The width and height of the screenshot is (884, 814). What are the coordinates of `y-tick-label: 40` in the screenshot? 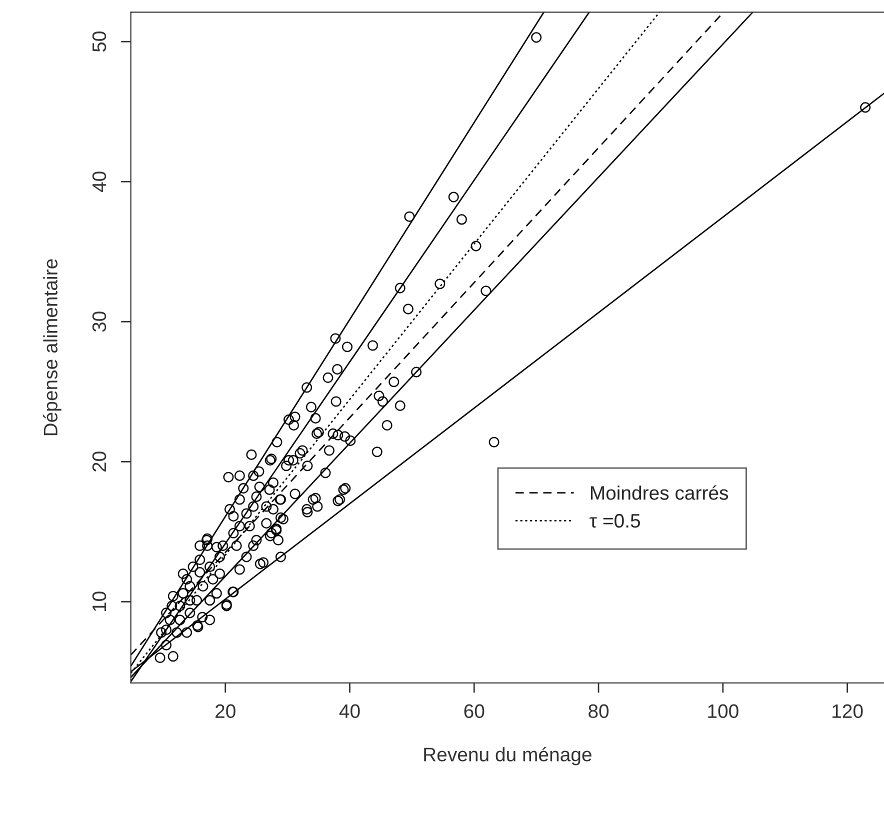 It's located at (99, 182).